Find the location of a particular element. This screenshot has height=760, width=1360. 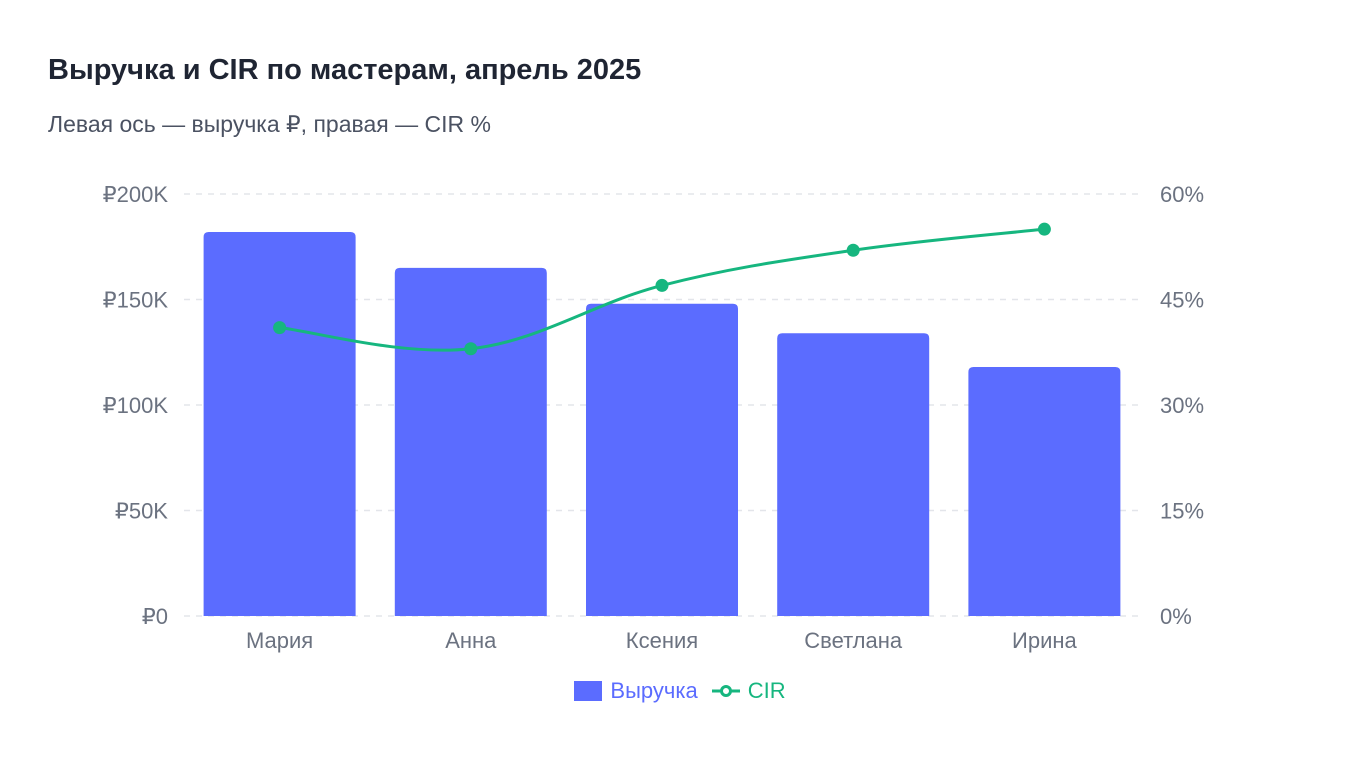

y-left-tick-label: ₽200K is located at coordinates (136, 194).